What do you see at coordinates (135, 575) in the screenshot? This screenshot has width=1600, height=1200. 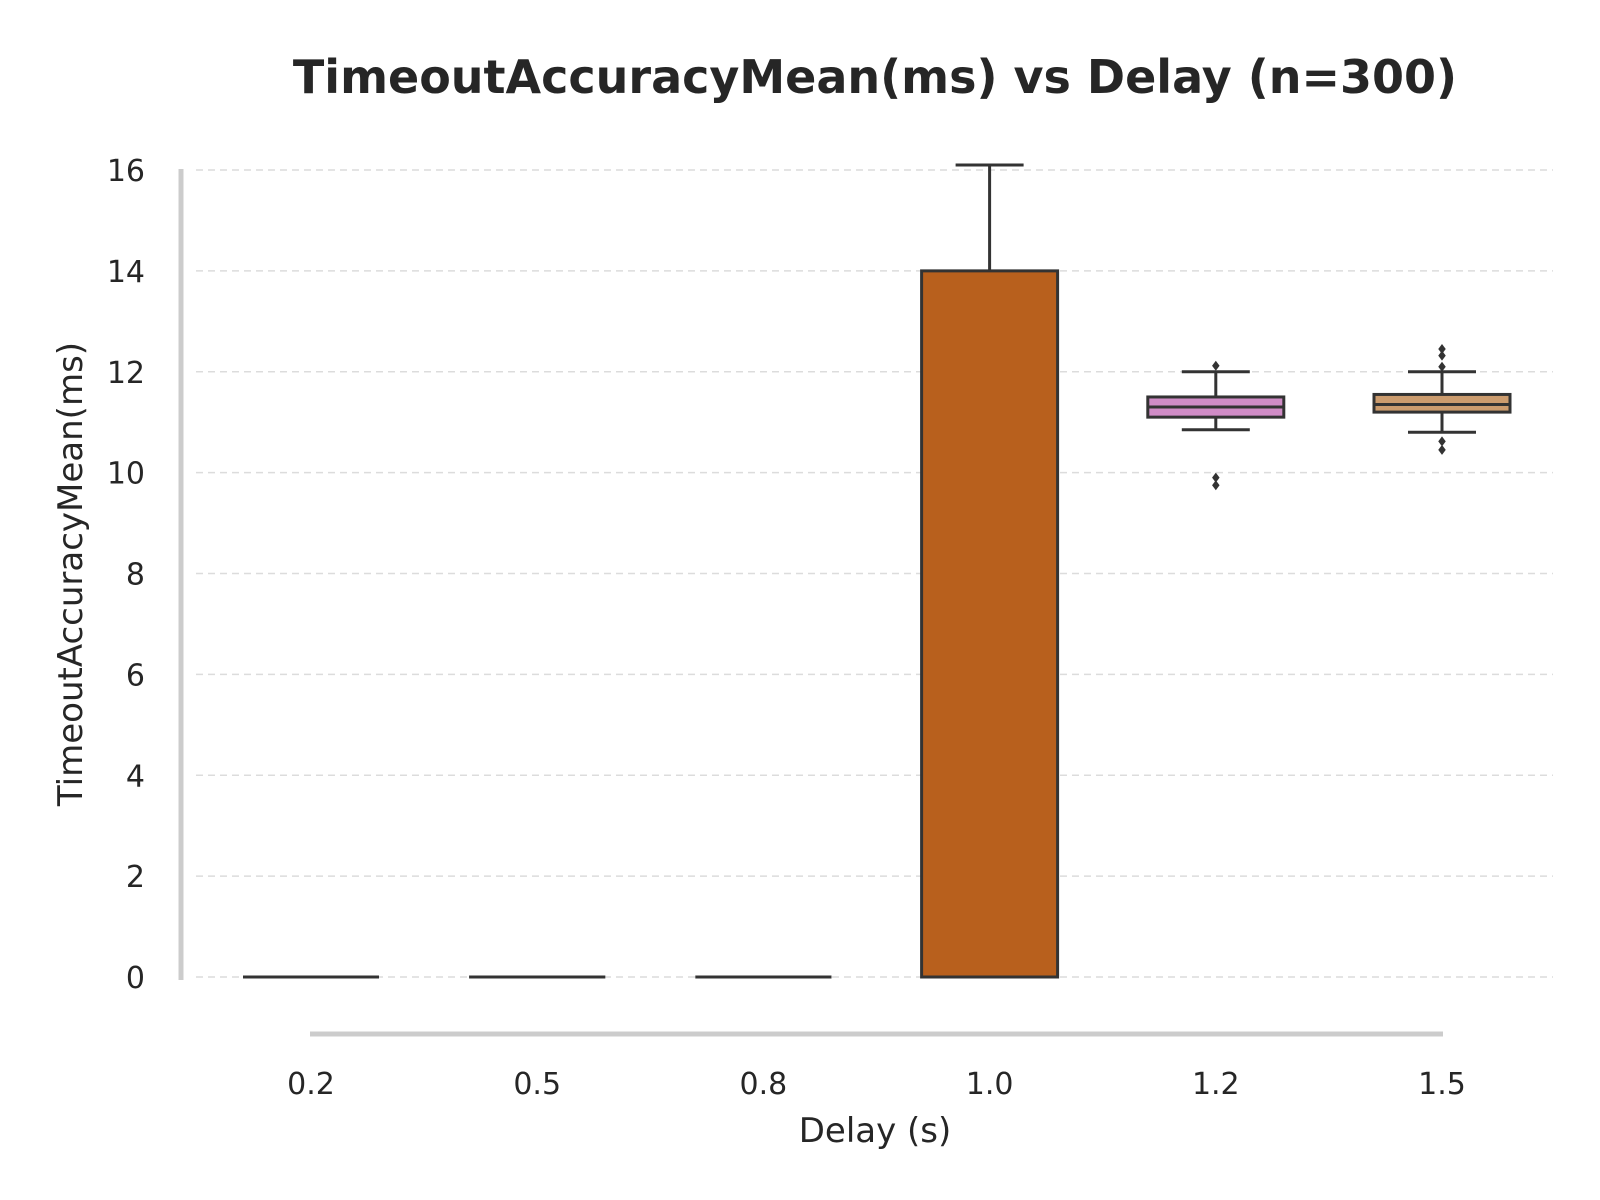 I see `y-tick-label-8: 8` at bounding box center [135, 575].